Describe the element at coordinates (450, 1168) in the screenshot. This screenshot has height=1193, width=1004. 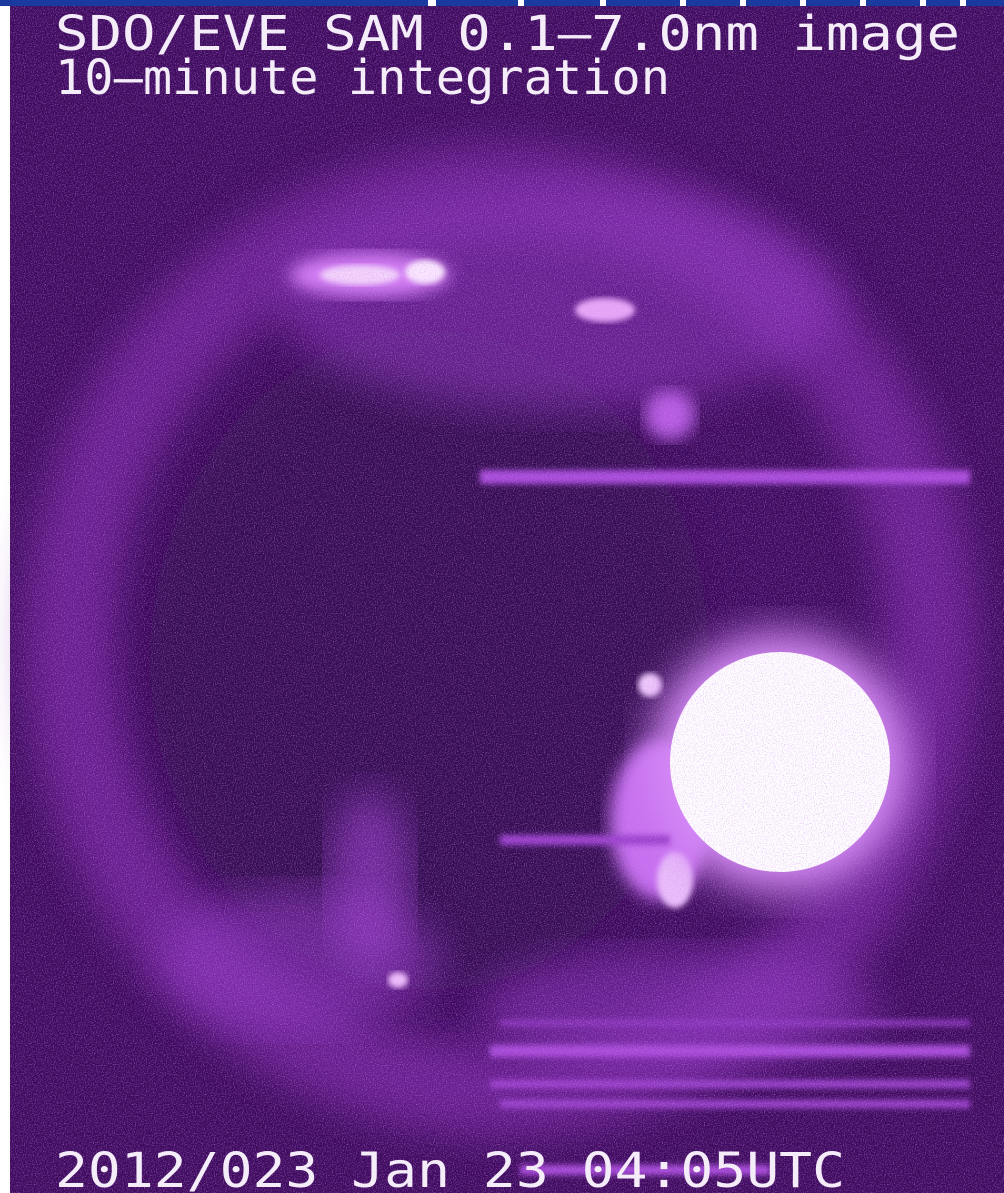
I see `timestamp: 2012/023 Jan 23 04:05UTC` at that location.